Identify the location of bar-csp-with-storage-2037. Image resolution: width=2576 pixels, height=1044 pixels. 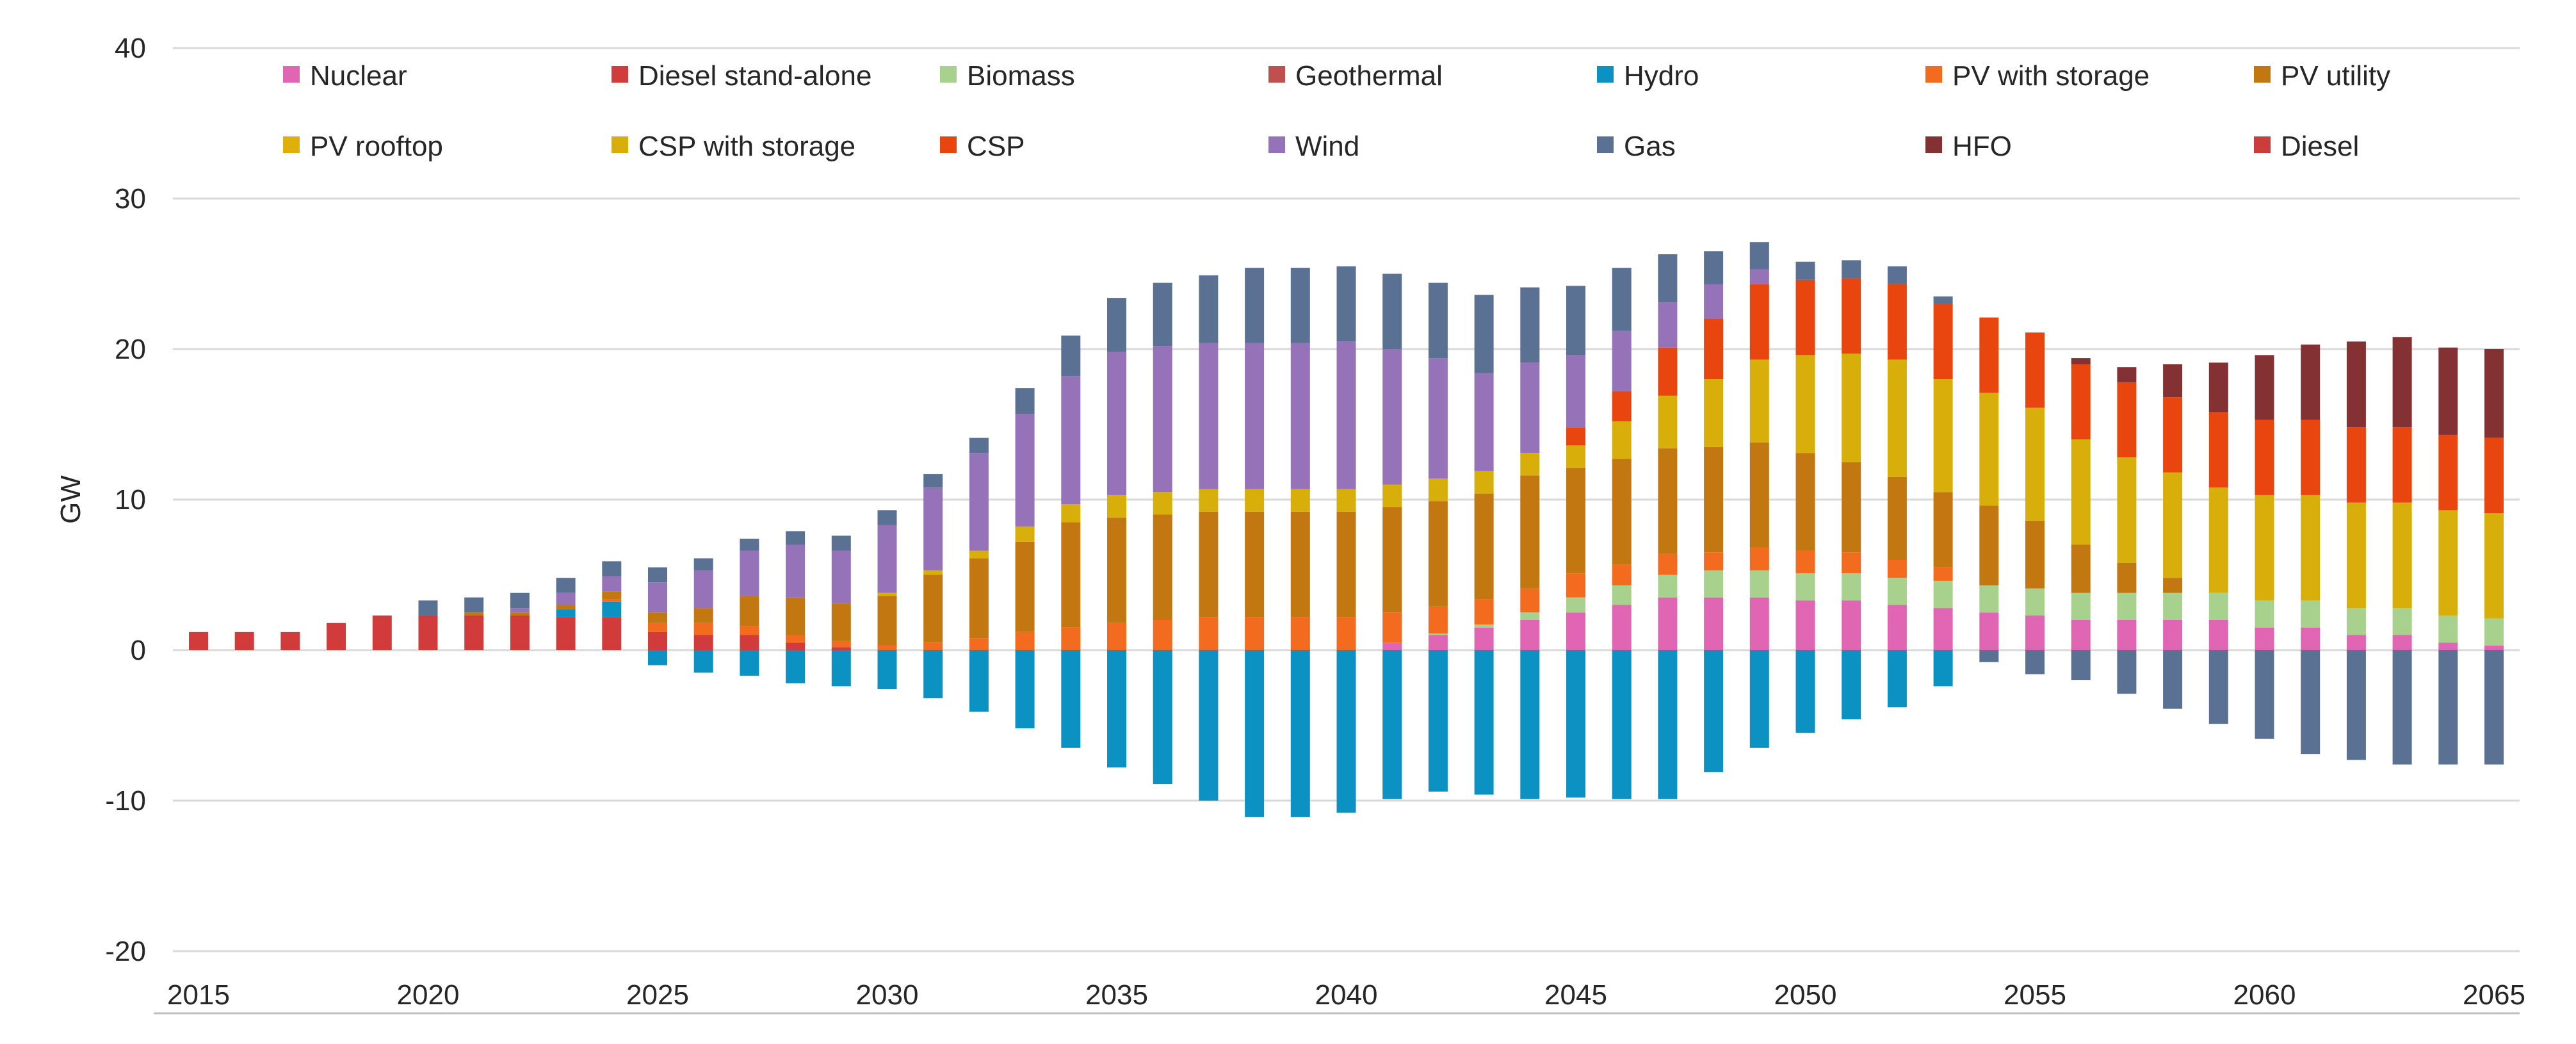
(1209, 501).